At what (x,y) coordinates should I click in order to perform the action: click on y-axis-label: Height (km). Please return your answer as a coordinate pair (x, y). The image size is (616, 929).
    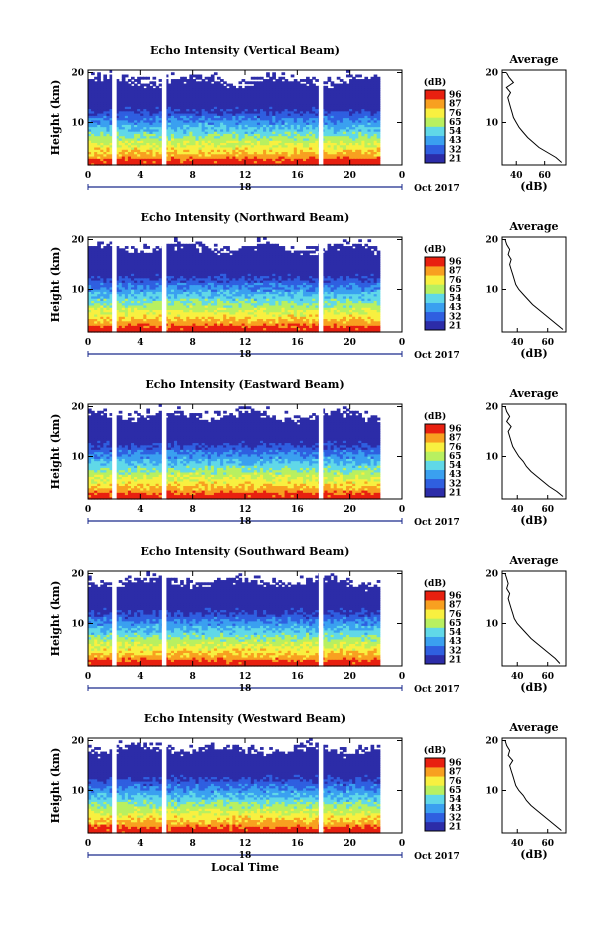
    Looking at the image, I should click on (55, 285).